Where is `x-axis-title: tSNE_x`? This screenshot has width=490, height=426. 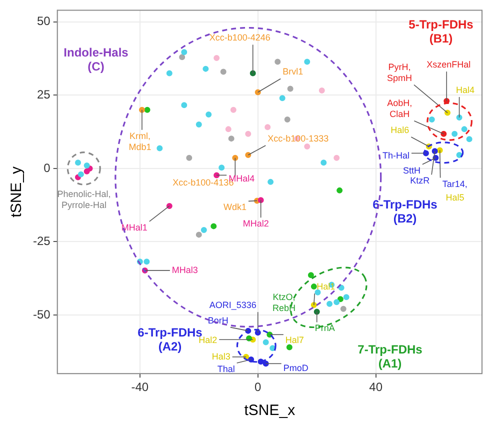
x-axis-title: tSNE_x is located at coordinates (270, 411).